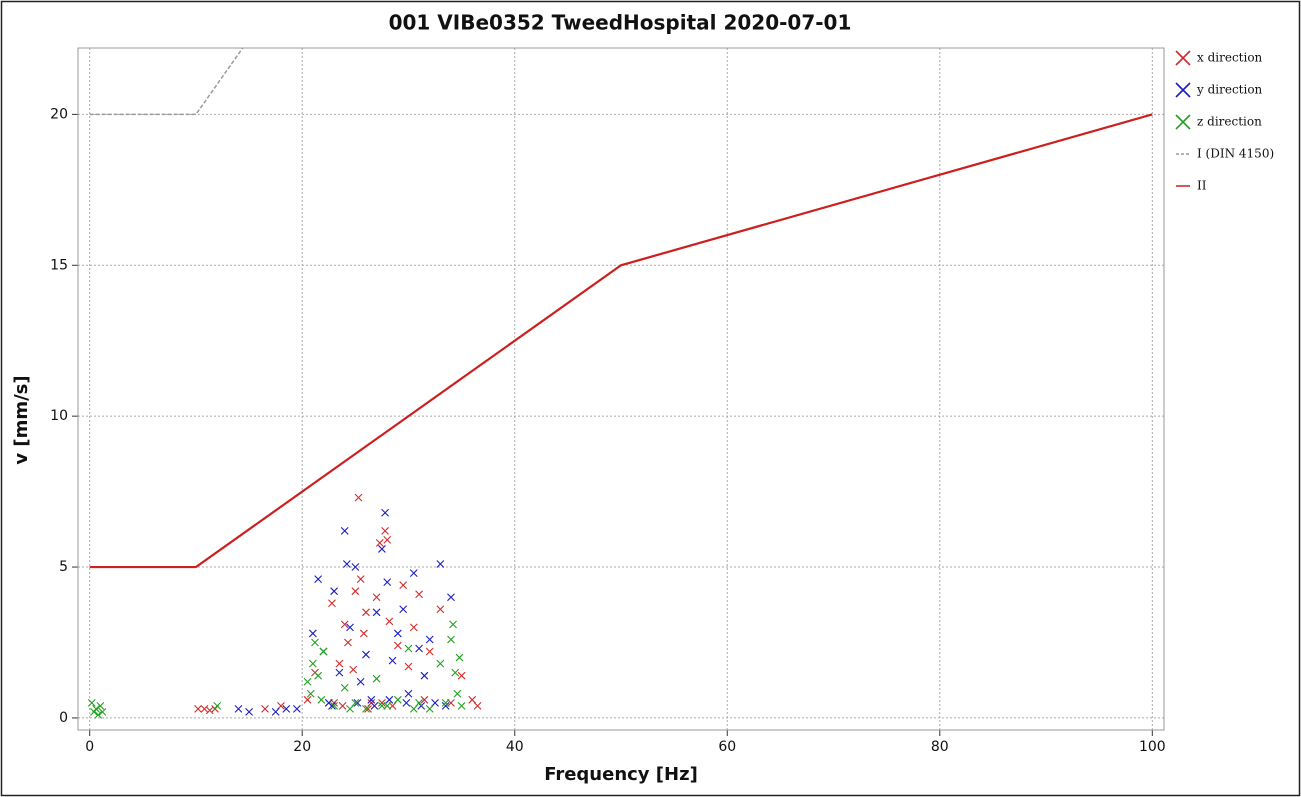 This screenshot has height=797, width=1301. Describe the element at coordinates (59, 114) in the screenshot. I see `y-tick-label: 20` at that location.